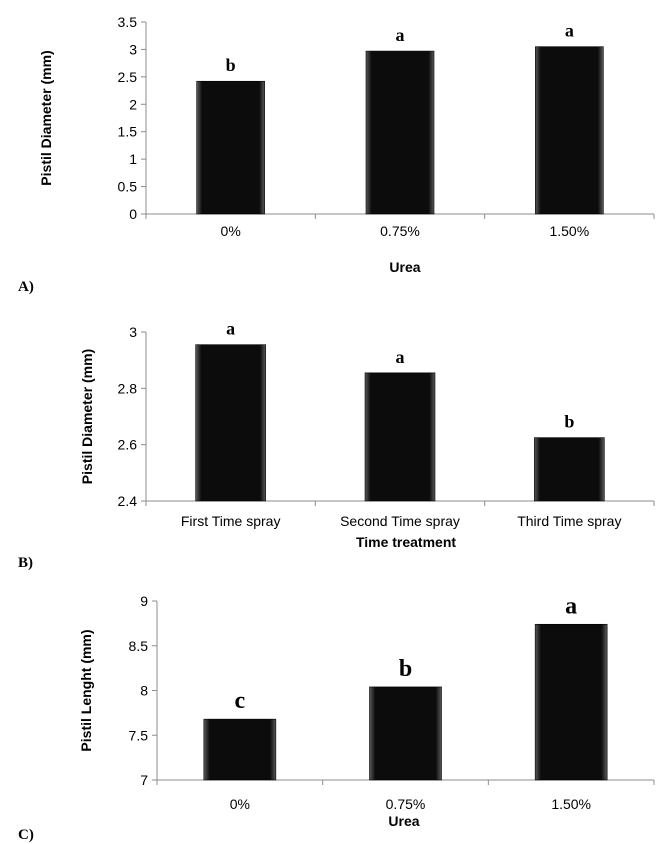 The width and height of the screenshot is (668, 844). What do you see at coordinates (128, 501) in the screenshot?
I see `y-tick-label: 2.4` at bounding box center [128, 501].